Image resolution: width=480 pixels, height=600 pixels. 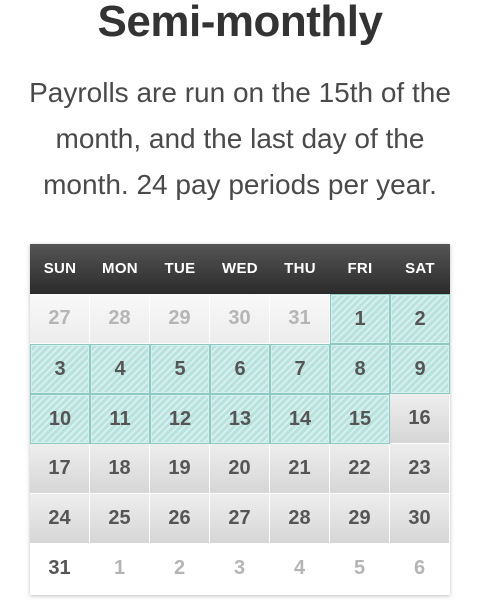 I want to click on weekday-fri: FRI, so click(x=360, y=268).